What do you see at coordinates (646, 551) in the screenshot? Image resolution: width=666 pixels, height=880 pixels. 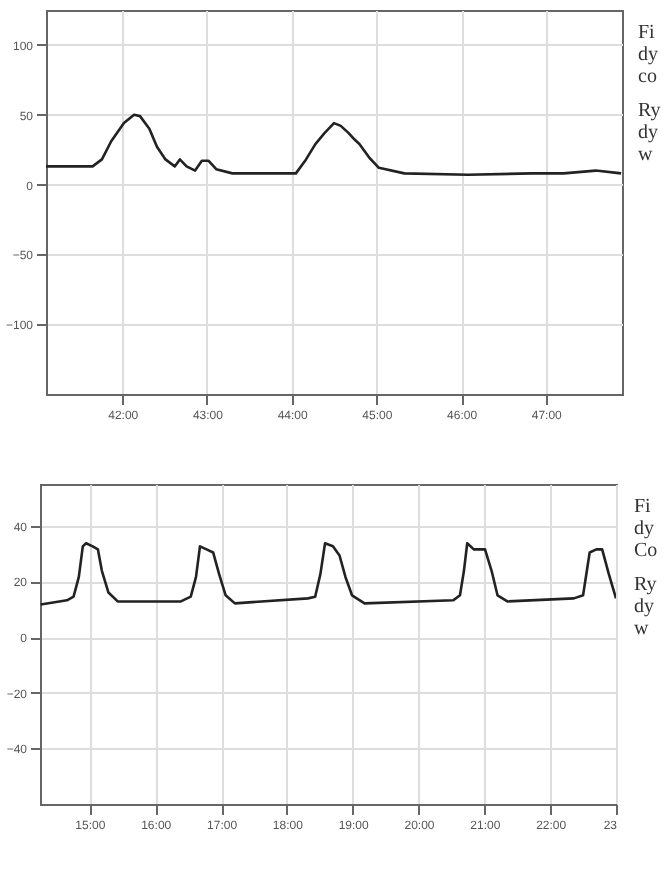 I see `text: Co` at bounding box center [646, 551].